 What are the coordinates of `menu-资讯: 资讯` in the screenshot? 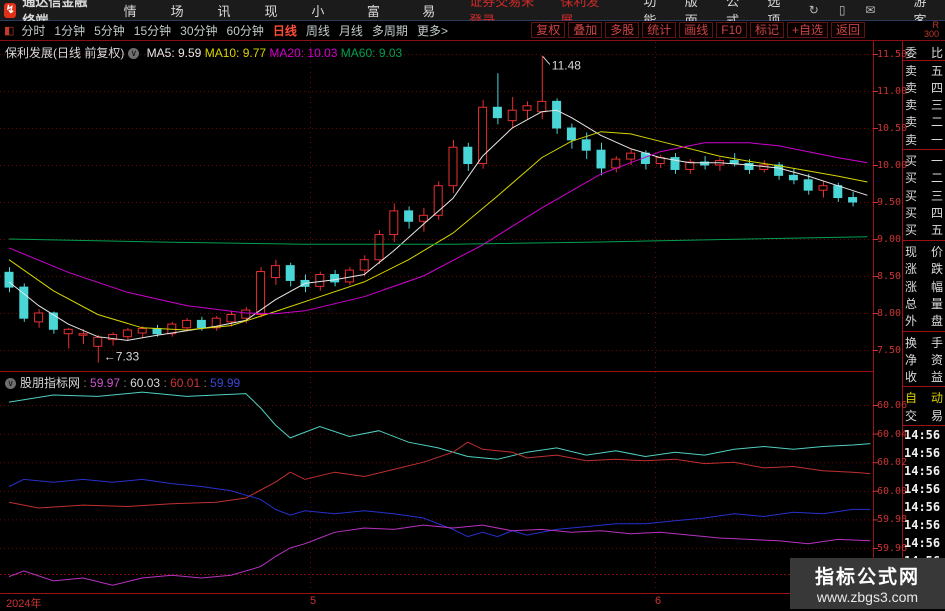 It's located at (224, 11).